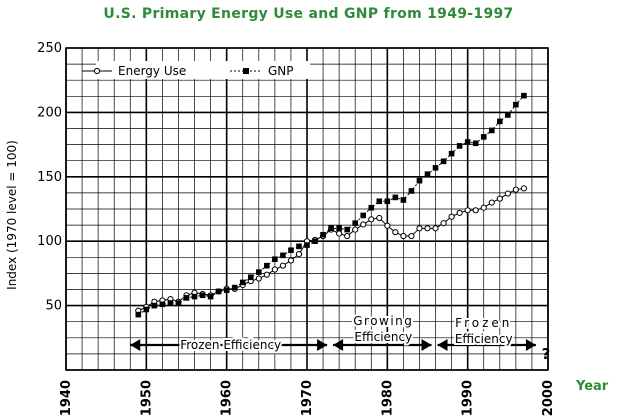 The width and height of the screenshot is (617, 419). I want to click on x-axis: 1940 1950 1960 1970 1980 1990 2000, so click(307, 398).